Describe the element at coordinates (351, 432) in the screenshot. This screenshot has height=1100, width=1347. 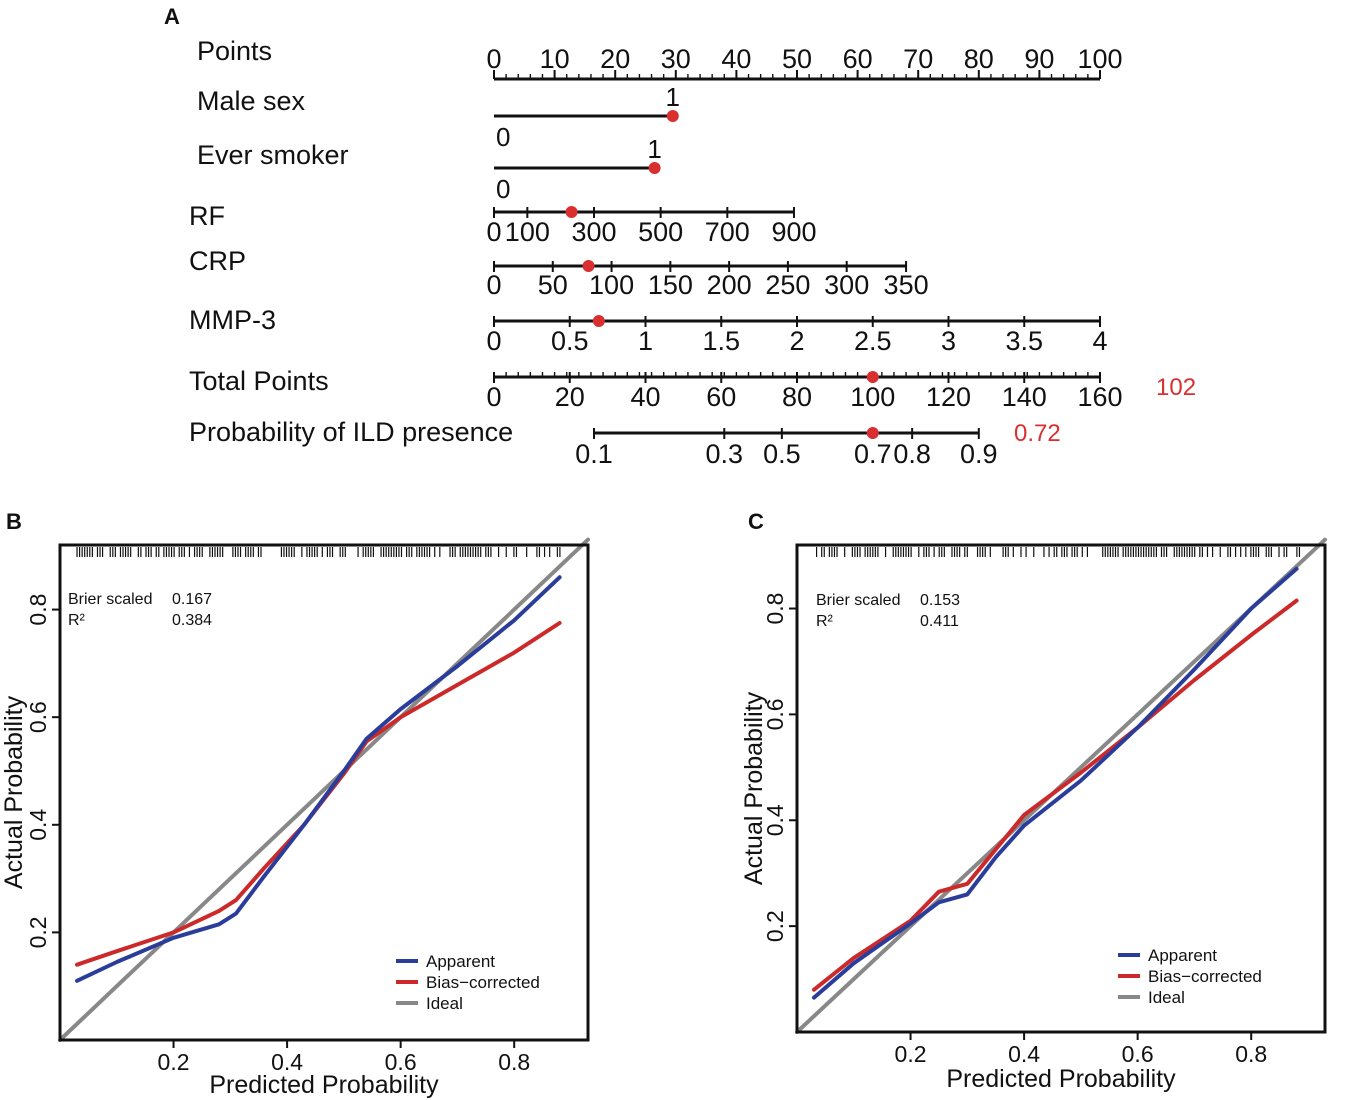
I see `row-label: Probability of ILD presence` at that location.